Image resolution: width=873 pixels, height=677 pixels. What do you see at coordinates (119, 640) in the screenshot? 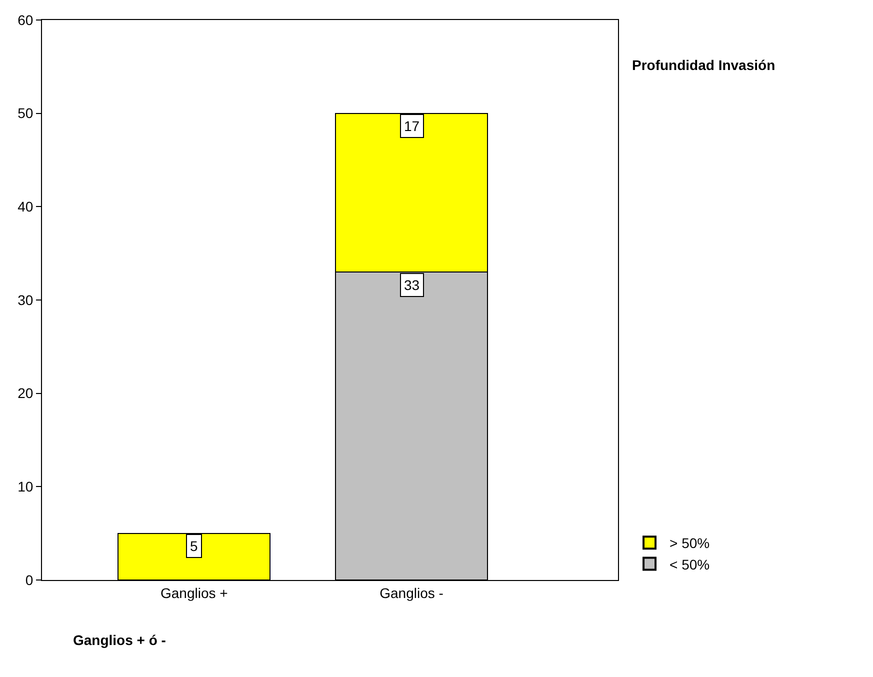
I see `x-axis-title: Ganglios + ó -` at bounding box center [119, 640].